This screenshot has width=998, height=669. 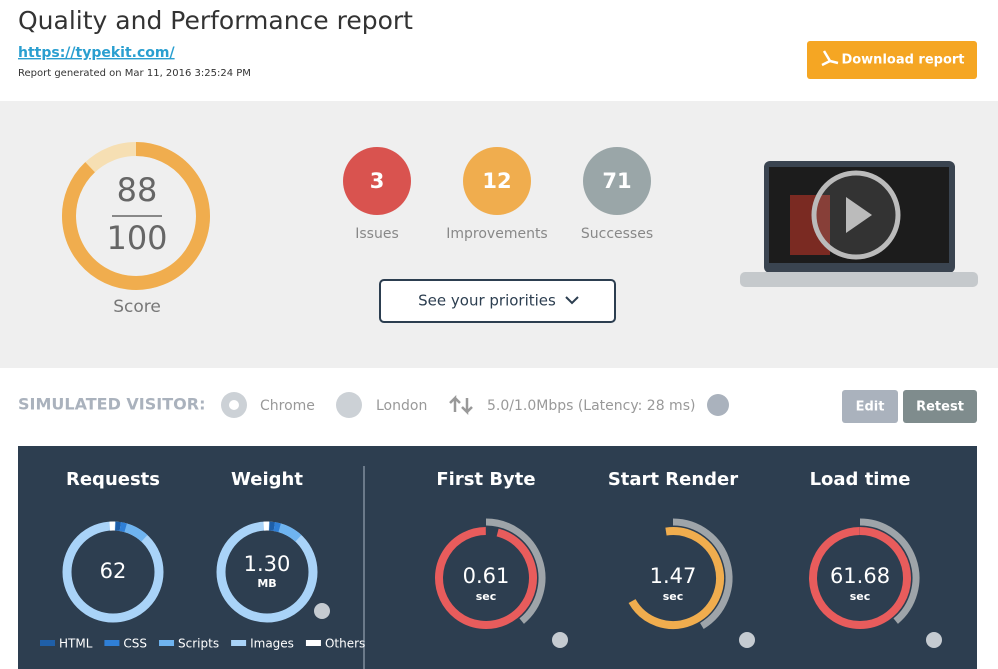 I want to click on timing-value: 0.61, so click(x=486, y=576).